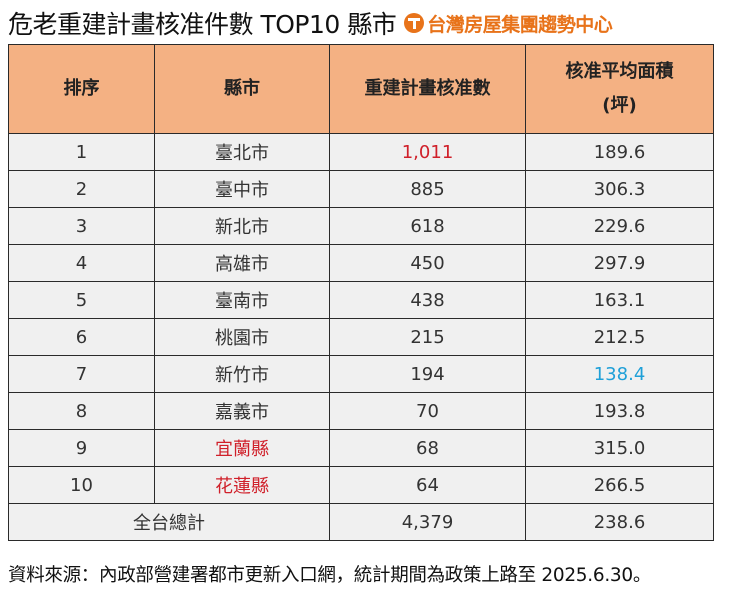 This screenshot has height=592, width=750. Describe the element at coordinates (619, 485) in the screenshot. I see `area-cell: 266.5` at that location.